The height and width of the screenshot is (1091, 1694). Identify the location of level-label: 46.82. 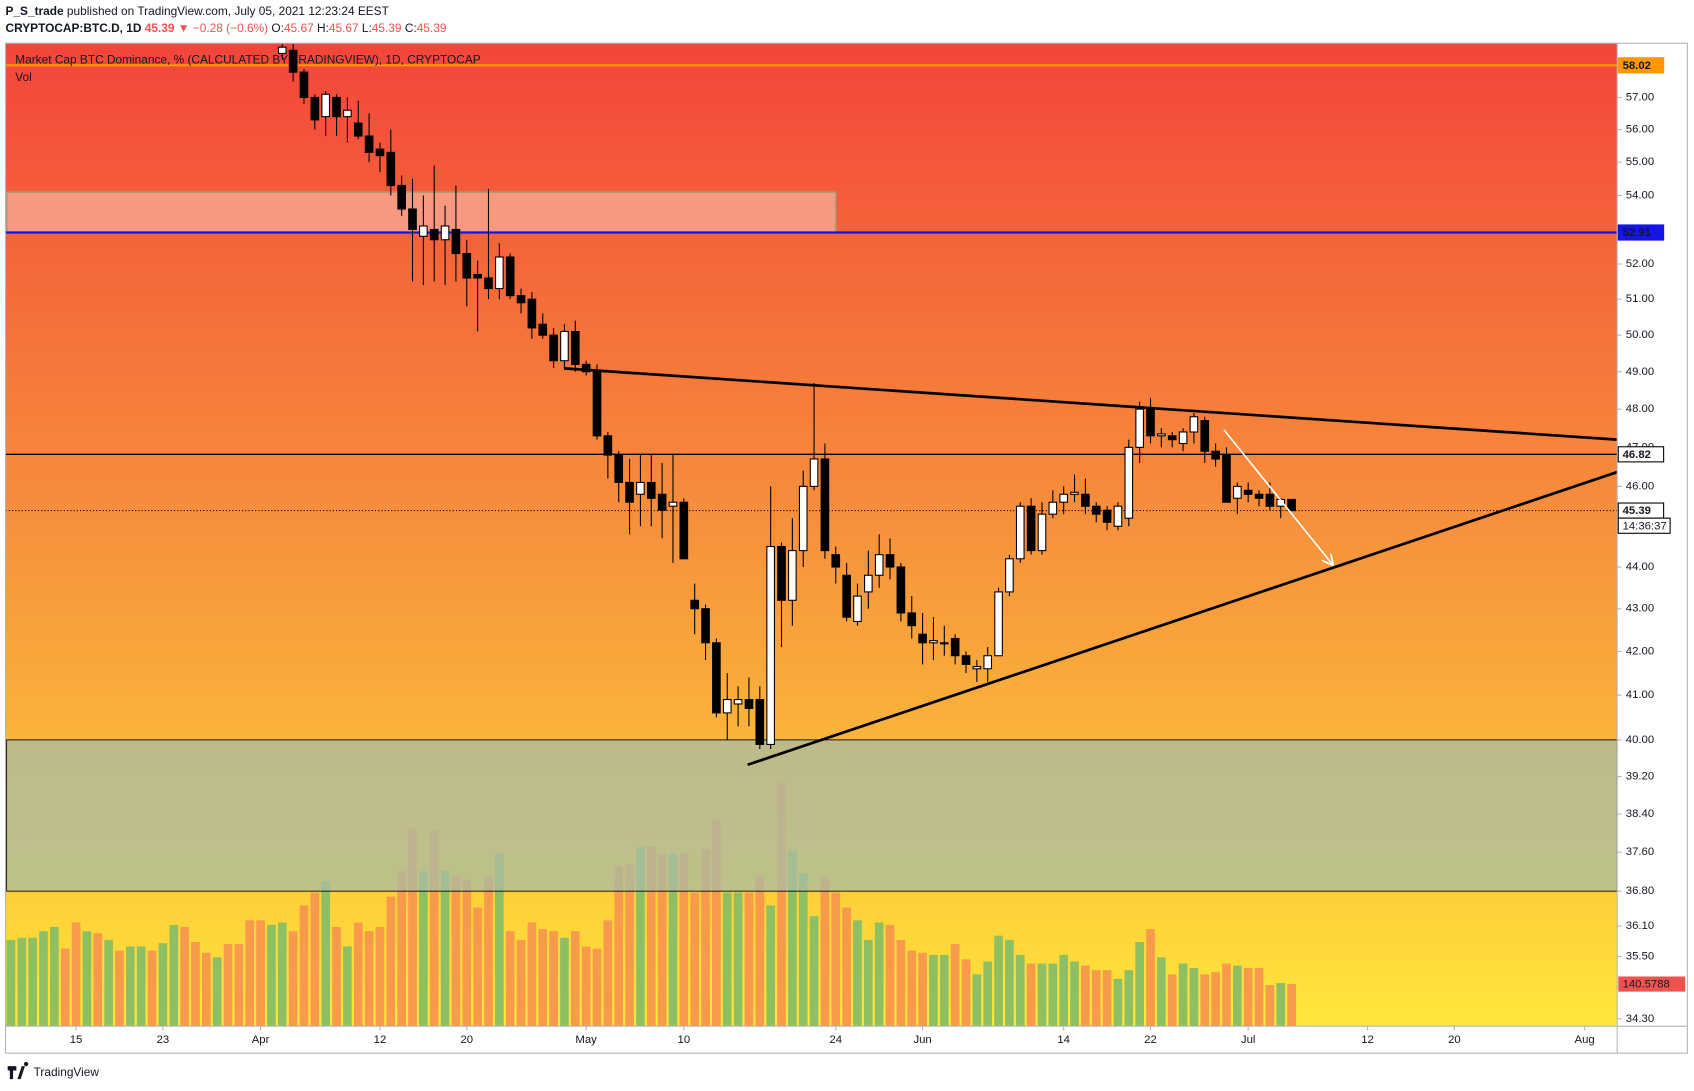
(1637, 455).